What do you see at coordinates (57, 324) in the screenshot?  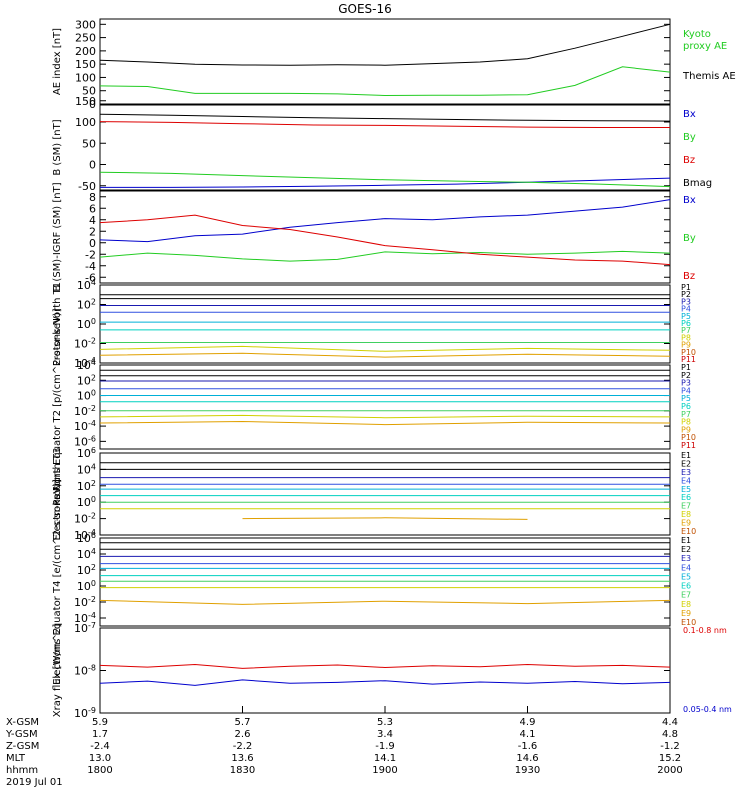 I see `y-axis-label: Protons North T1` at bounding box center [57, 324].